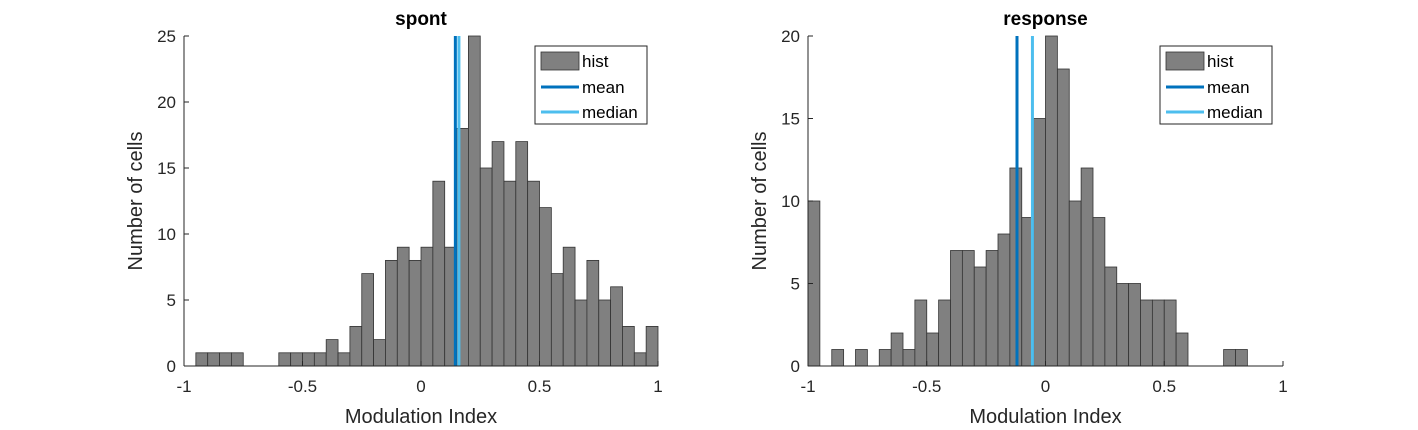  Describe the element at coordinates (421, 19) in the screenshot. I see `chart-title: spont` at that location.